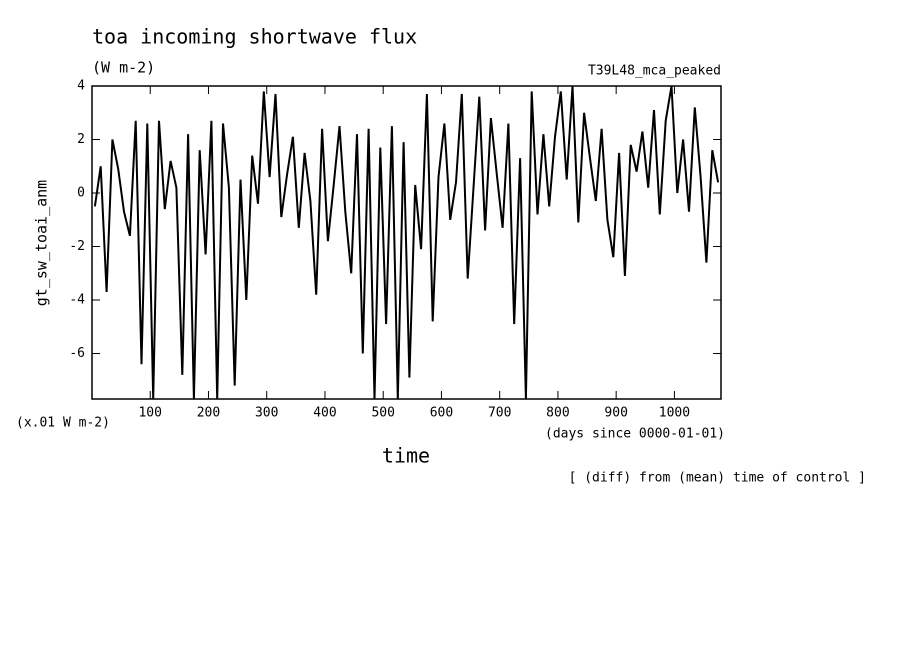 The width and height of the screenshot is (904, 654). I want to click on chart-subtitle: (W m-2), so click(123, 68).